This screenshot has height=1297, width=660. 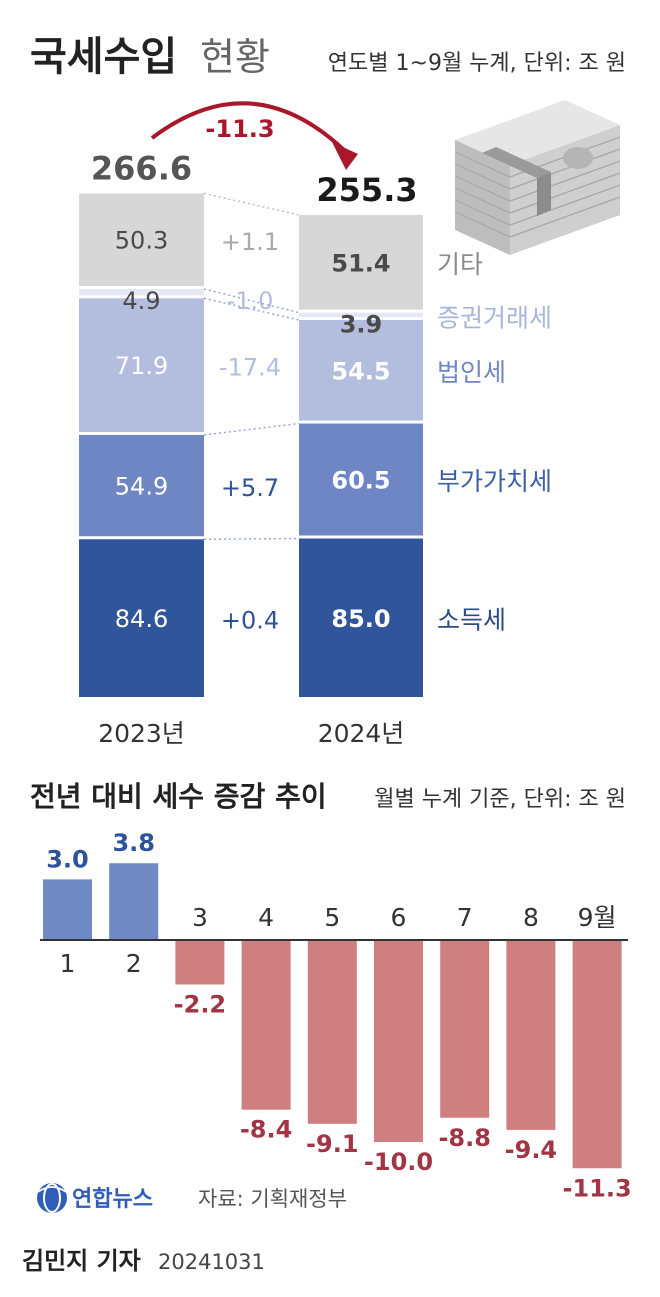 What do you see at coordinates (332, 917) in the screenshot?
I see `trend-month-5: 5` at bounding box center [332, 917].